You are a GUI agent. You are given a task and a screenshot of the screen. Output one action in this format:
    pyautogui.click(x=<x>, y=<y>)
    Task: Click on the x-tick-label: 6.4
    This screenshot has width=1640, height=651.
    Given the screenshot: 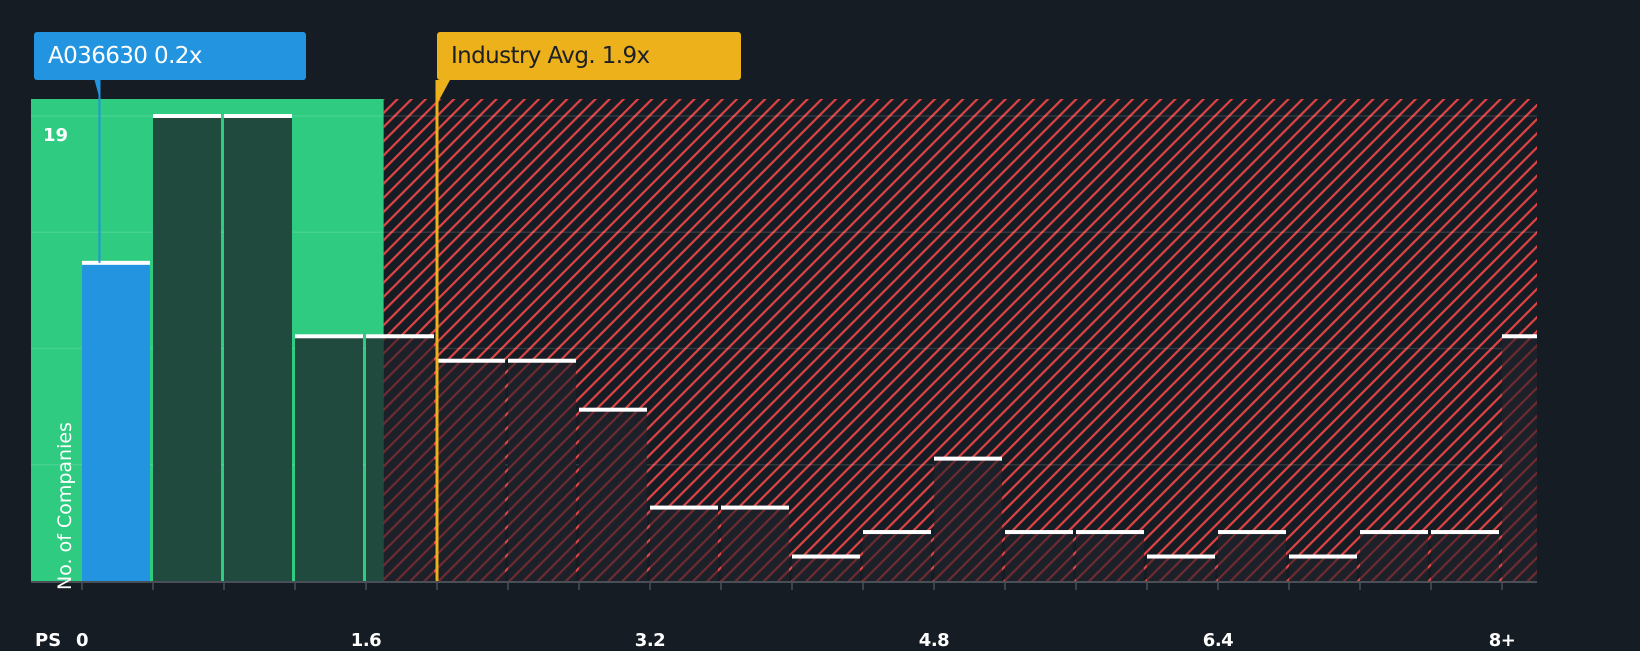 What is the action you would take?
    pyautogui.click(x=1218, y=640)
    